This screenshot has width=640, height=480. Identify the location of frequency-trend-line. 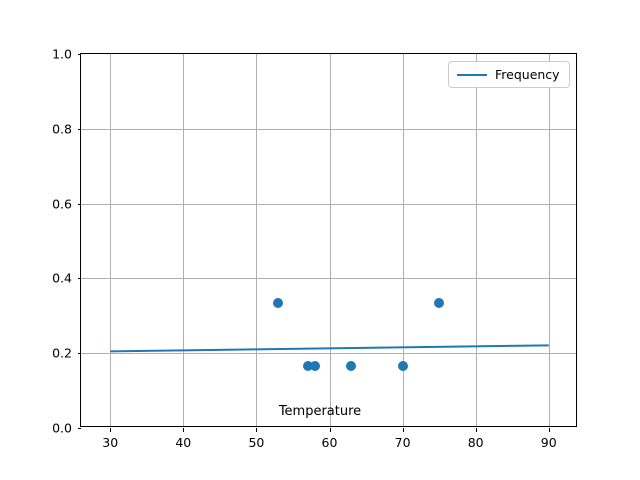
(329, 348).